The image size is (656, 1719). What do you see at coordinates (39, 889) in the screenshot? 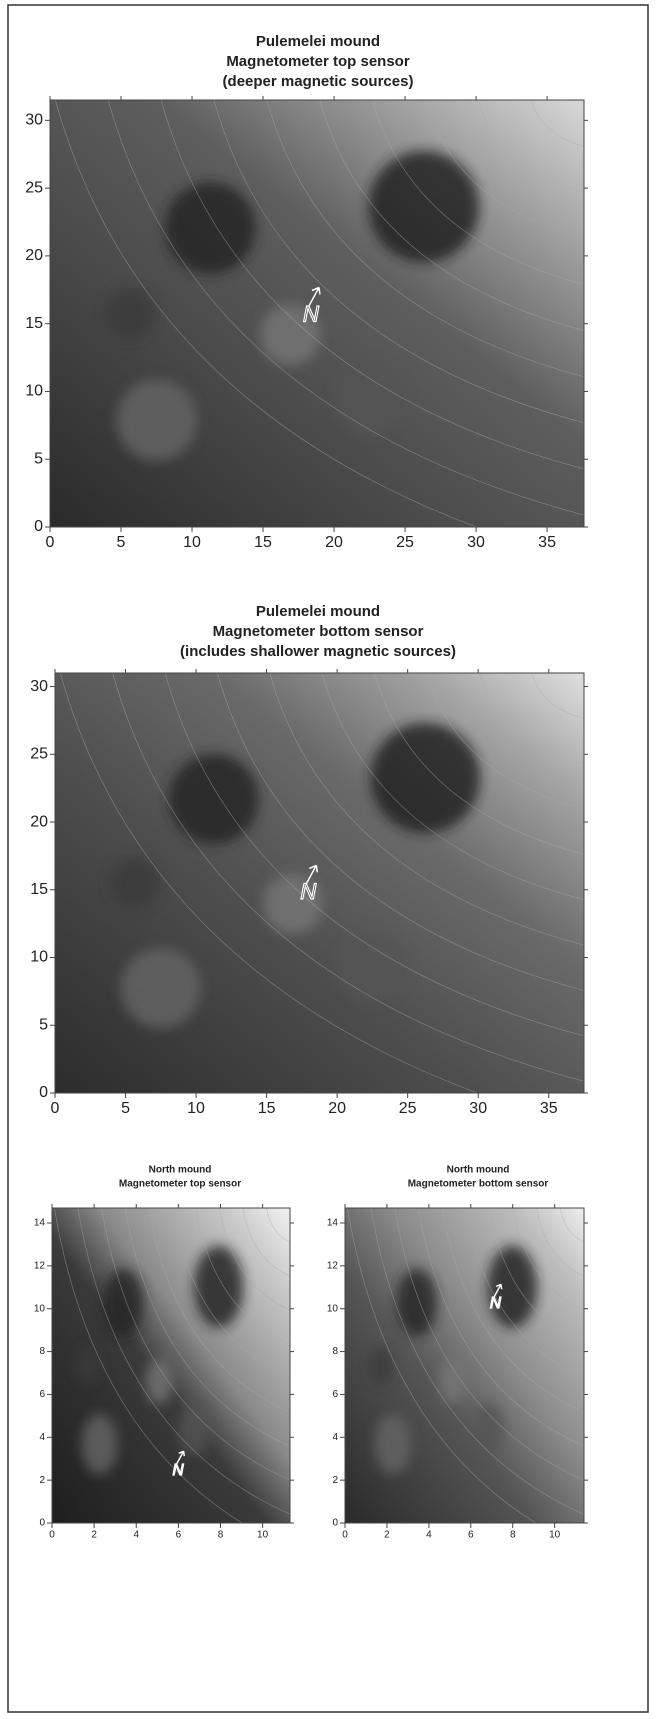
I see `y-tick-label: 15` at bounding box center [39, 889].